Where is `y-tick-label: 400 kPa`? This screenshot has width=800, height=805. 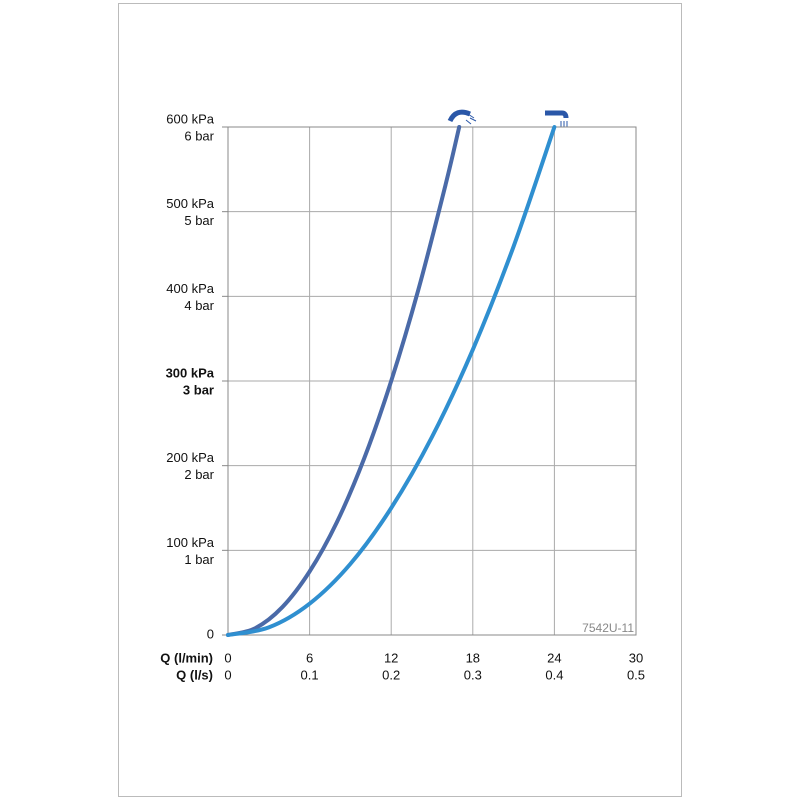
y-tick-label: 400 kPa is located at coordinates (190, 288).